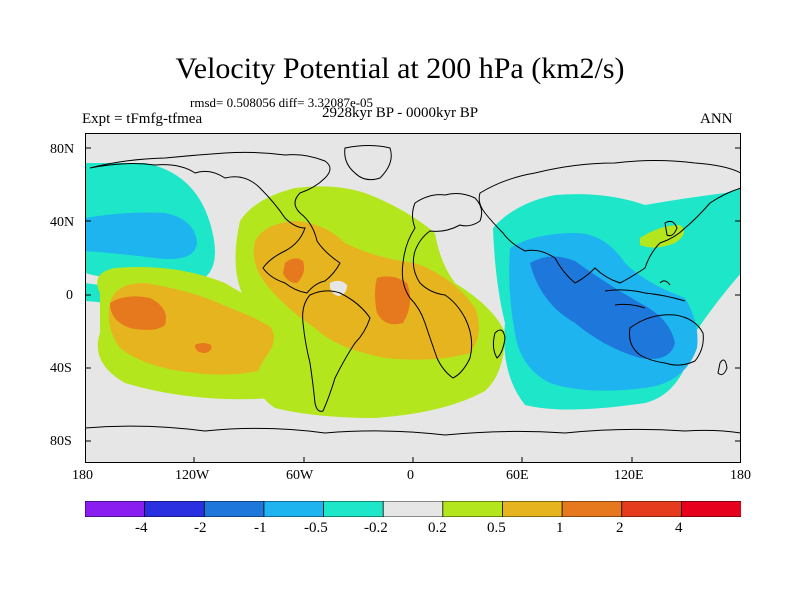 Image resolution: width=800 pixels, height=600 pixels. What do you see at coordinates (138, 313) in the screenshot?
I see `south-pacific-dark-orange-blob` at bounding box center [138, 313].